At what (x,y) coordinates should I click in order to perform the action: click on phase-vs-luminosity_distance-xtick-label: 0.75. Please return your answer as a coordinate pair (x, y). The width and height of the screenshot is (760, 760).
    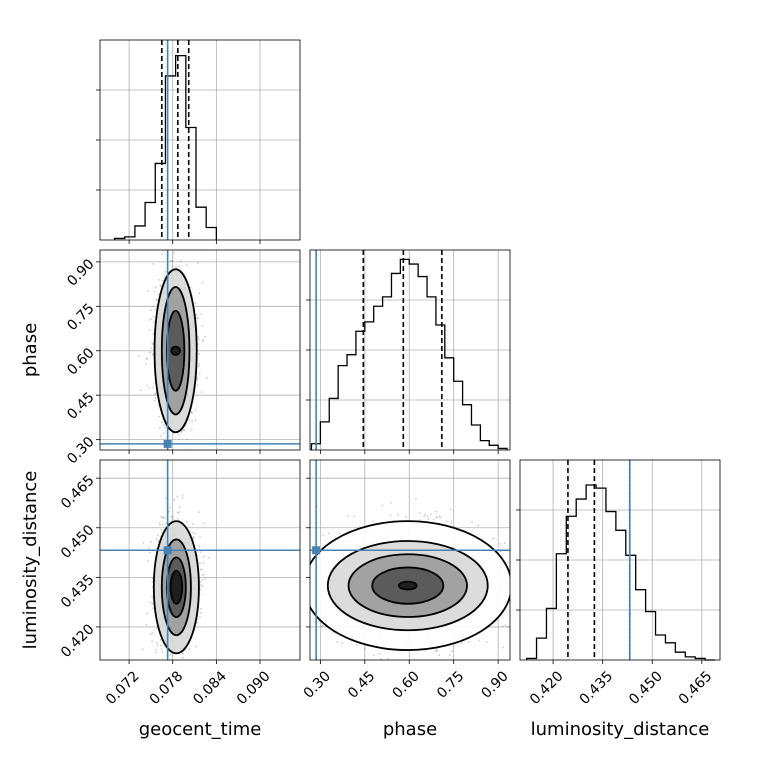
    Looking at the image, I should click on (450, 684).